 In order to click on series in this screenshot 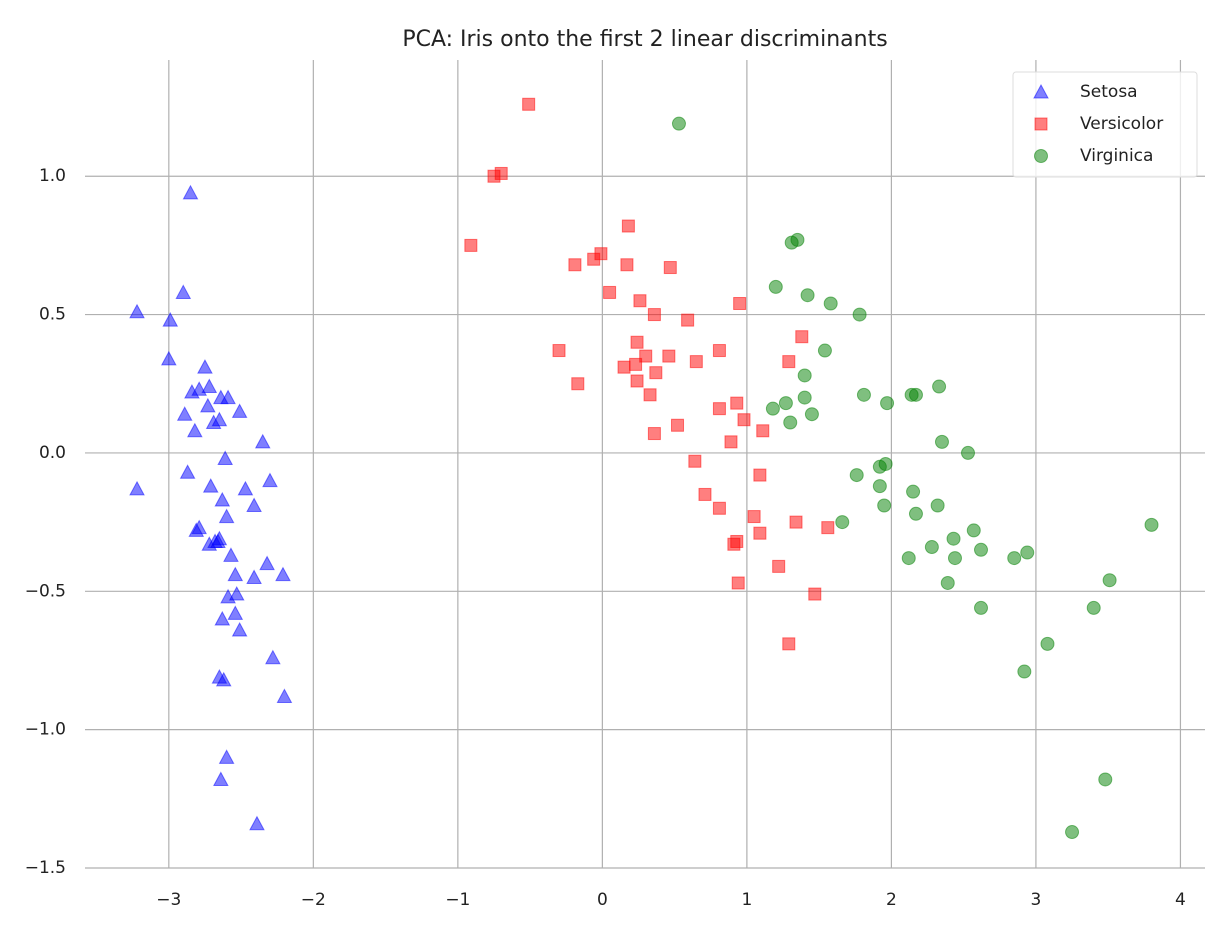, I will do `click(211, 507)`.